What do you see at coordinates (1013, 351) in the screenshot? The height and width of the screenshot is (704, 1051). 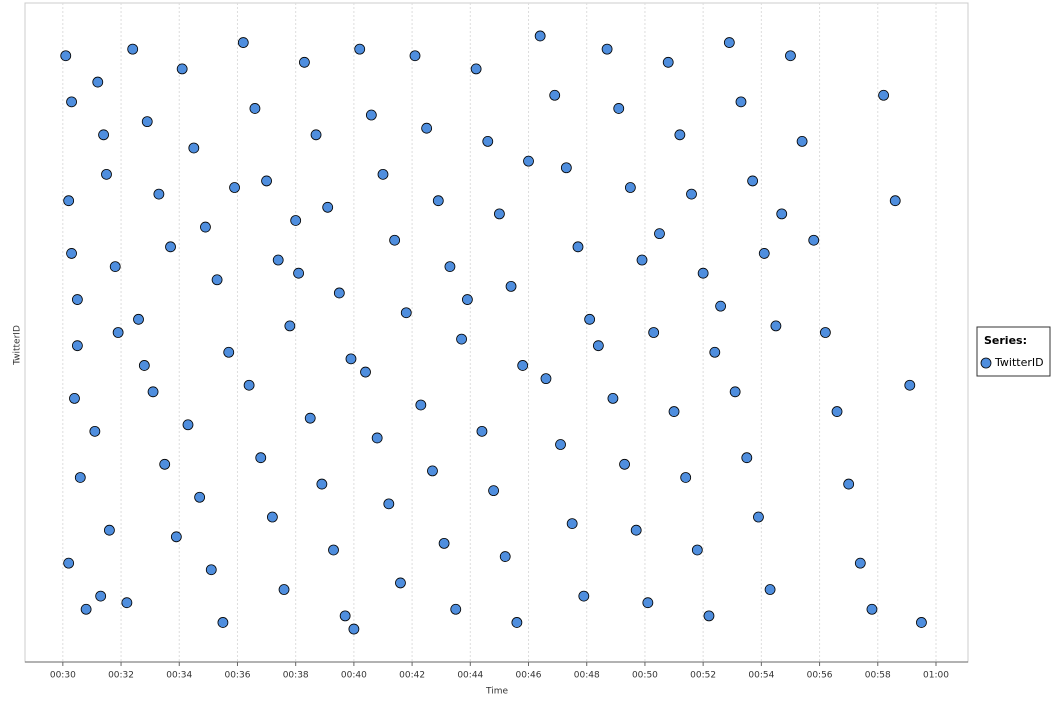 I see `legend-box` at bounding box center [1013, 351].